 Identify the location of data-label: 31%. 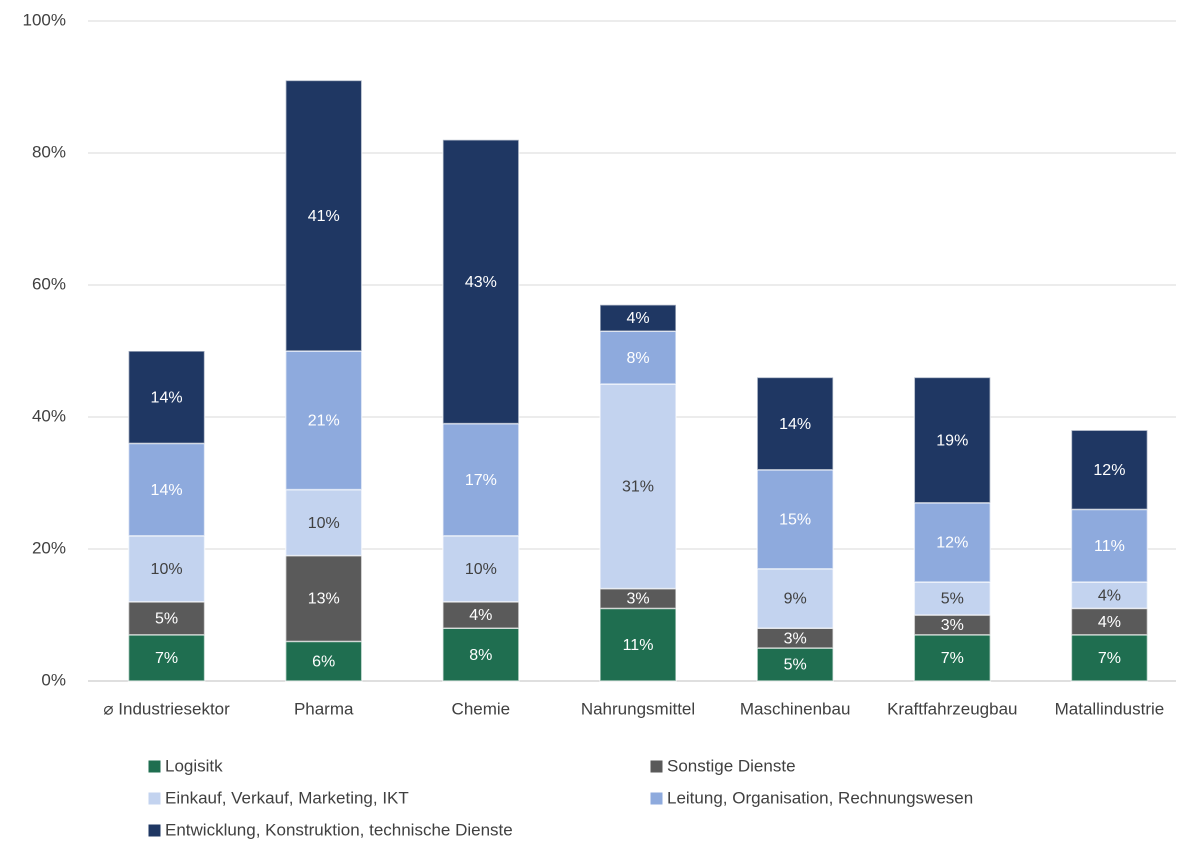
(638, 487).